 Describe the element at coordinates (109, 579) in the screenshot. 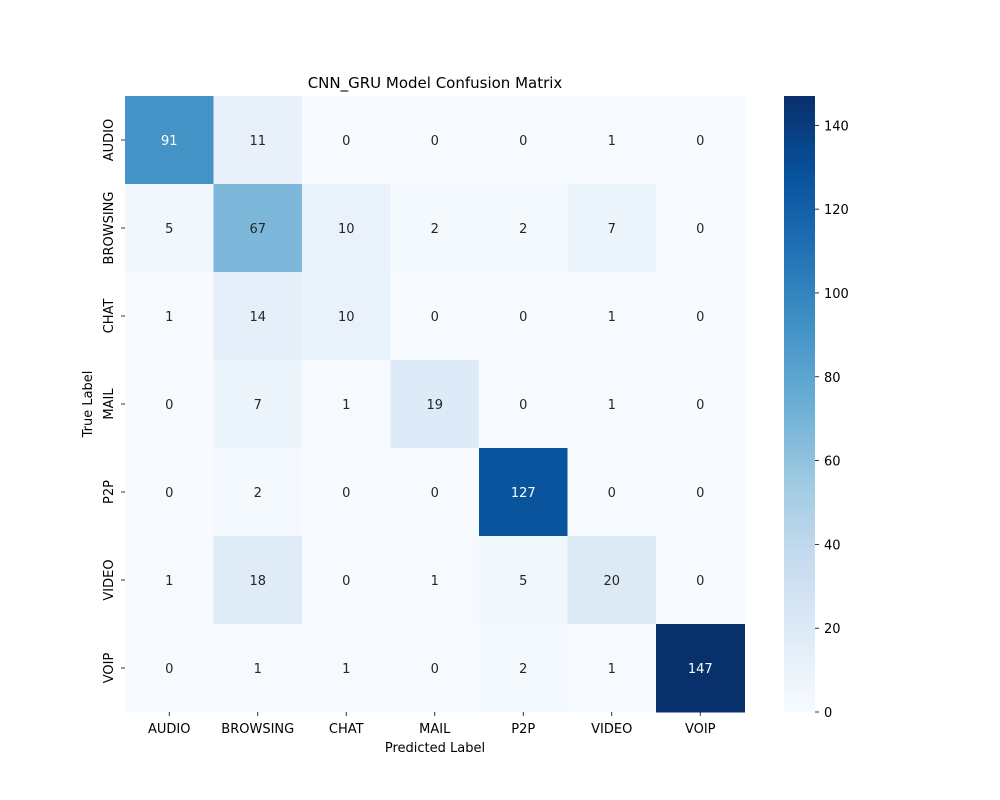

I see `y-tick-label: VIDEO` at that location.